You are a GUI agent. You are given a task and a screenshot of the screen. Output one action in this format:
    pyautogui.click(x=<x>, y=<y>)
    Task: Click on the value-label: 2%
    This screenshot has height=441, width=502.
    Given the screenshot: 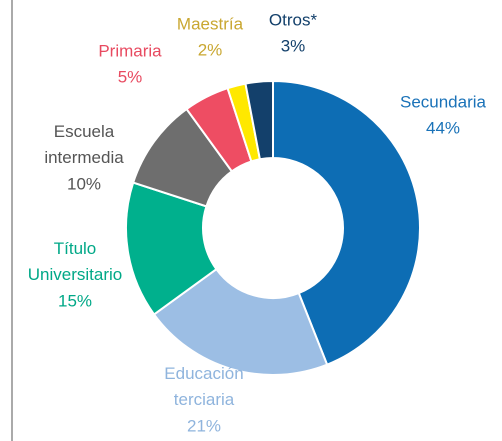 What is the action you would take?
    pyautogui.click(x=210, y=49)
    